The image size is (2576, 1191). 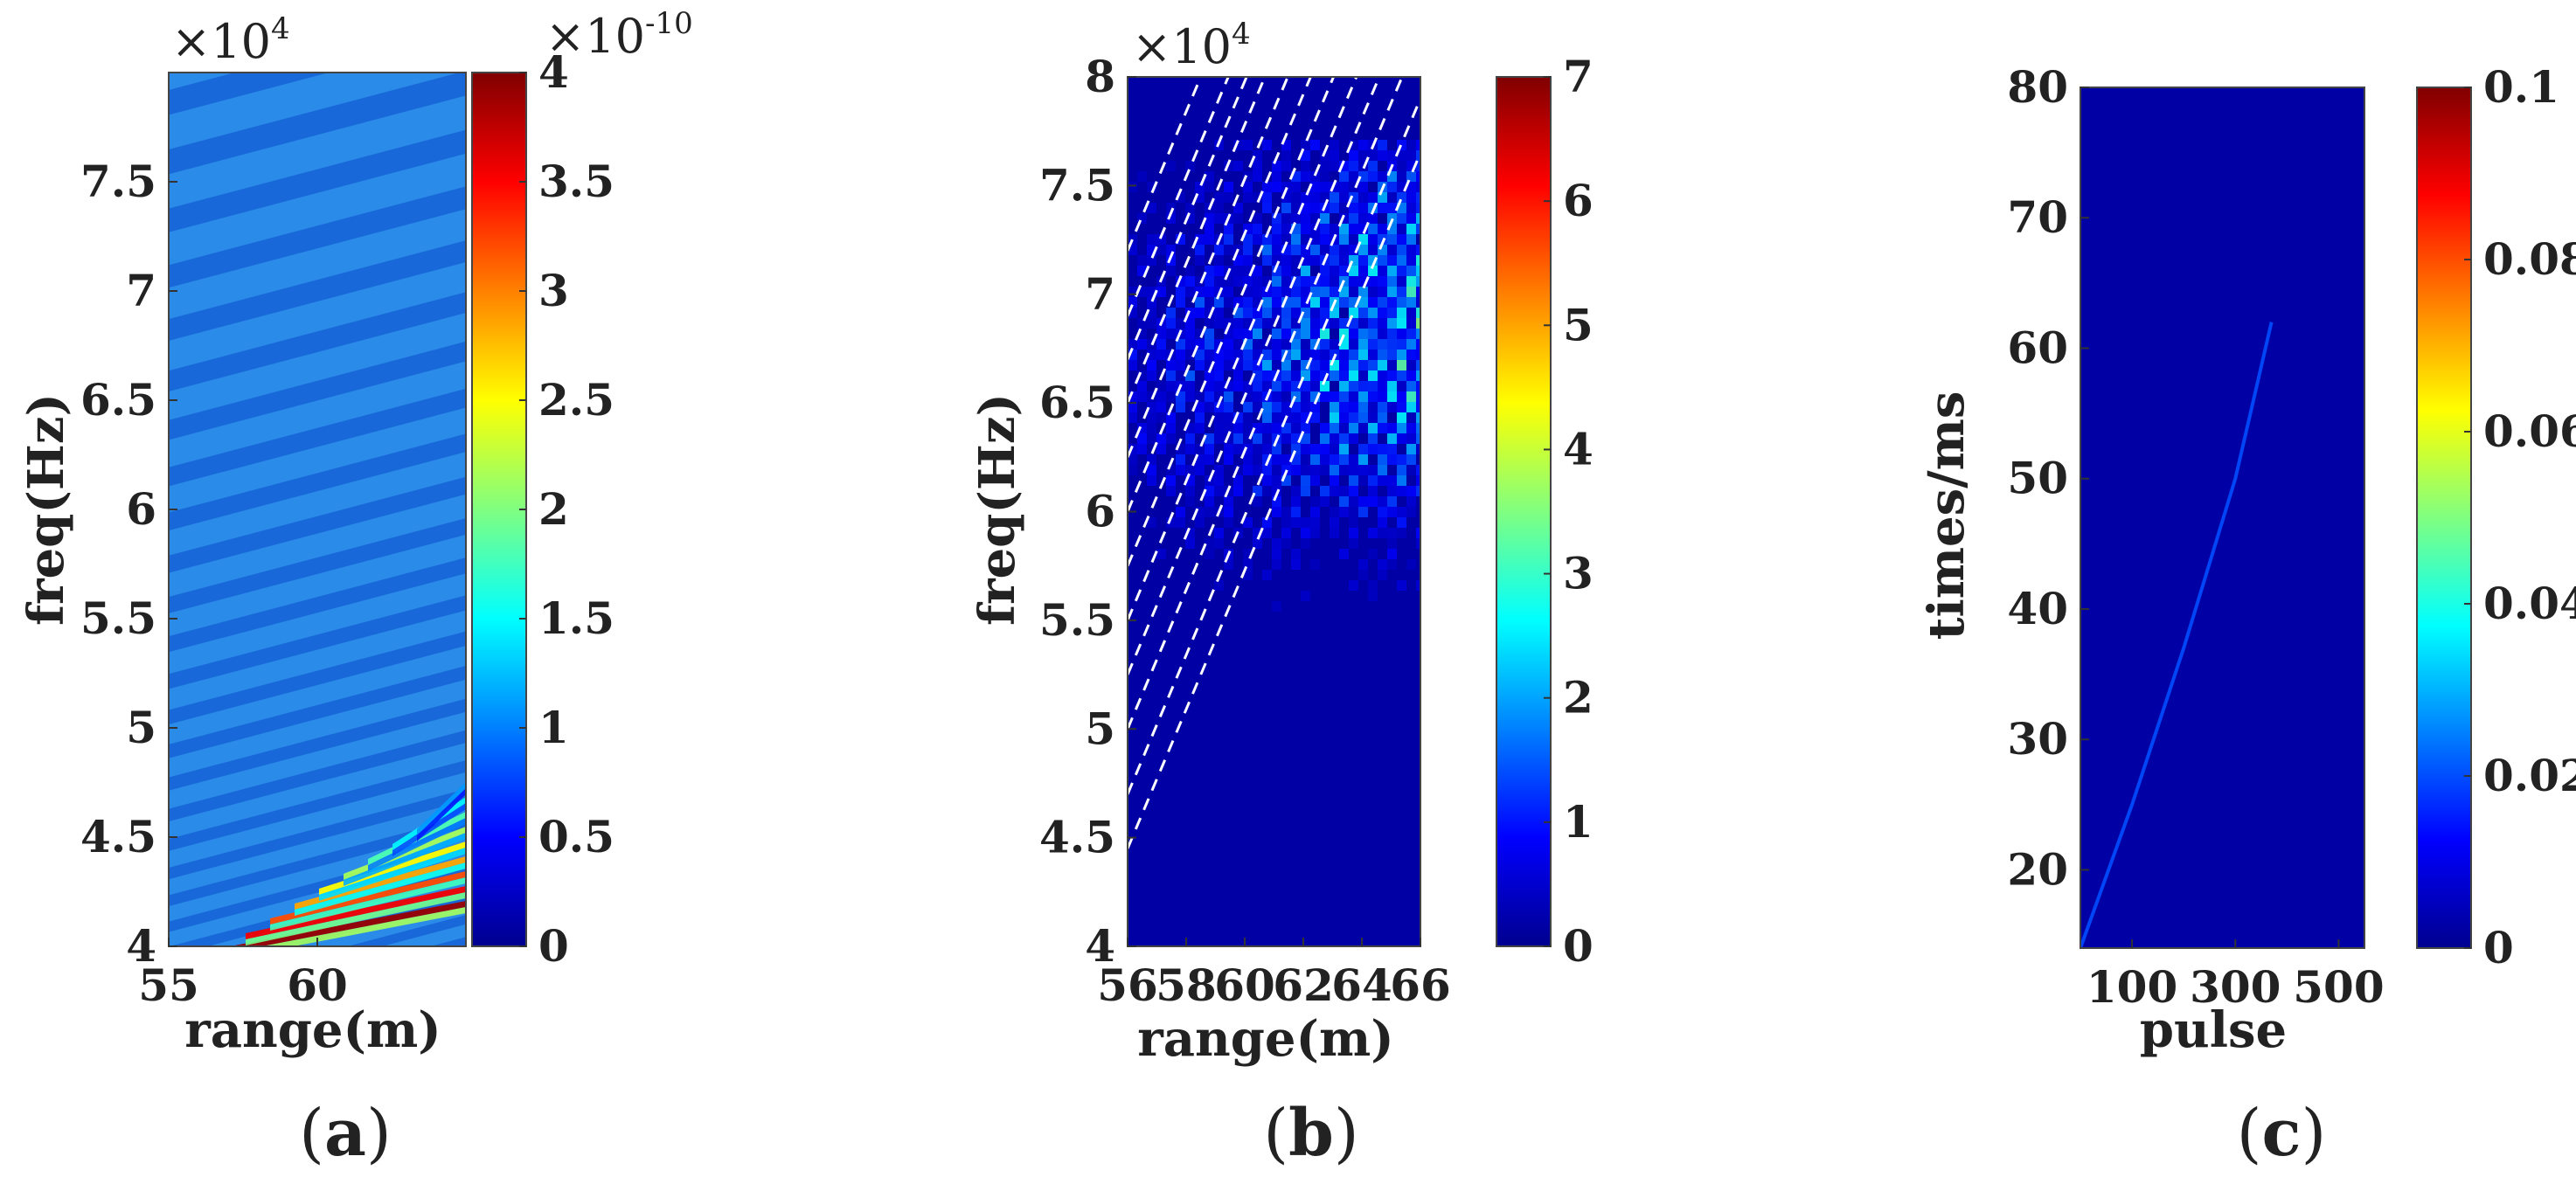 What do you see at coordinates (1578, 822) in the screenshot?
I see `colorbar-tick-label: 1` at bounding box center [1578, 822].